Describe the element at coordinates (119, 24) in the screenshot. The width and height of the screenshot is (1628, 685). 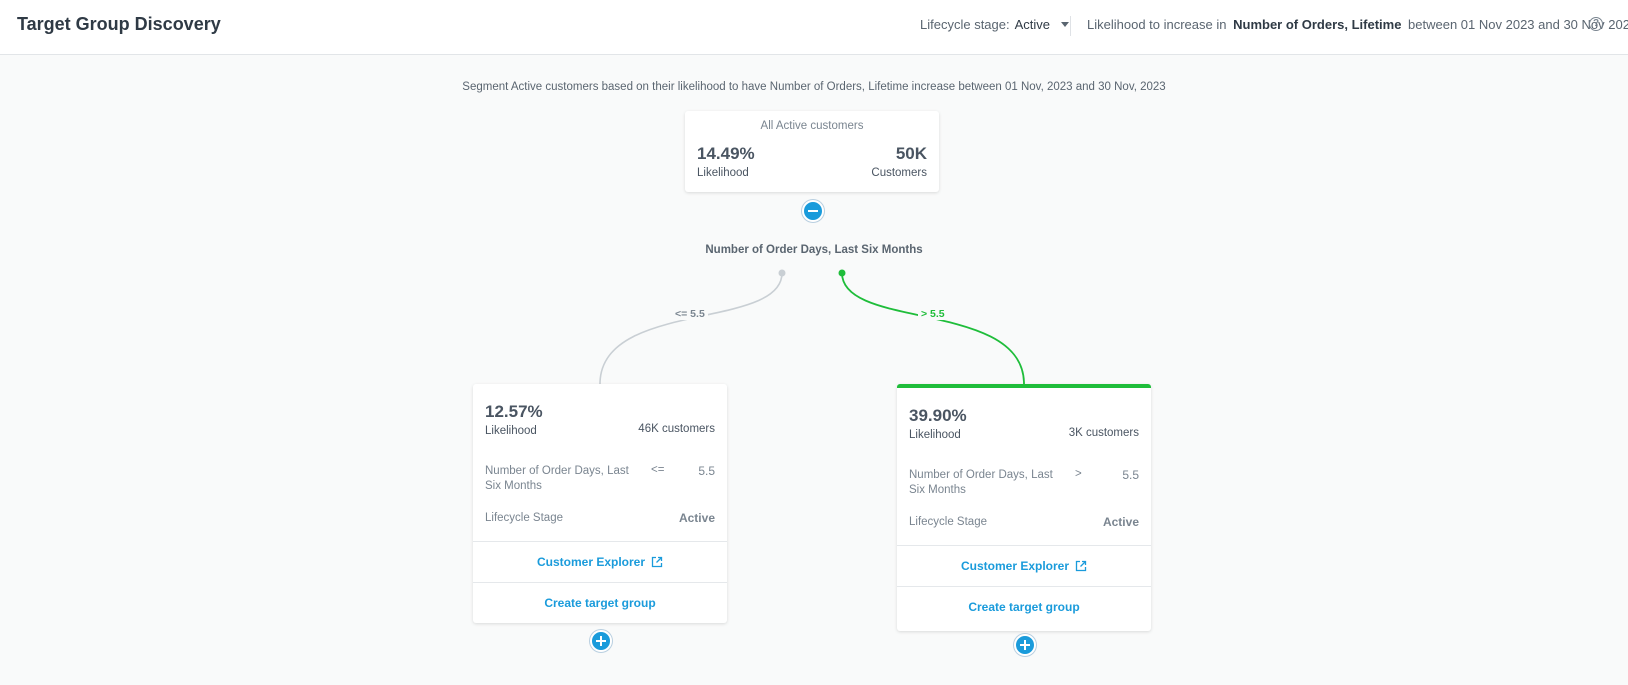
I see `page-title: Target Group Discovery` at that location.